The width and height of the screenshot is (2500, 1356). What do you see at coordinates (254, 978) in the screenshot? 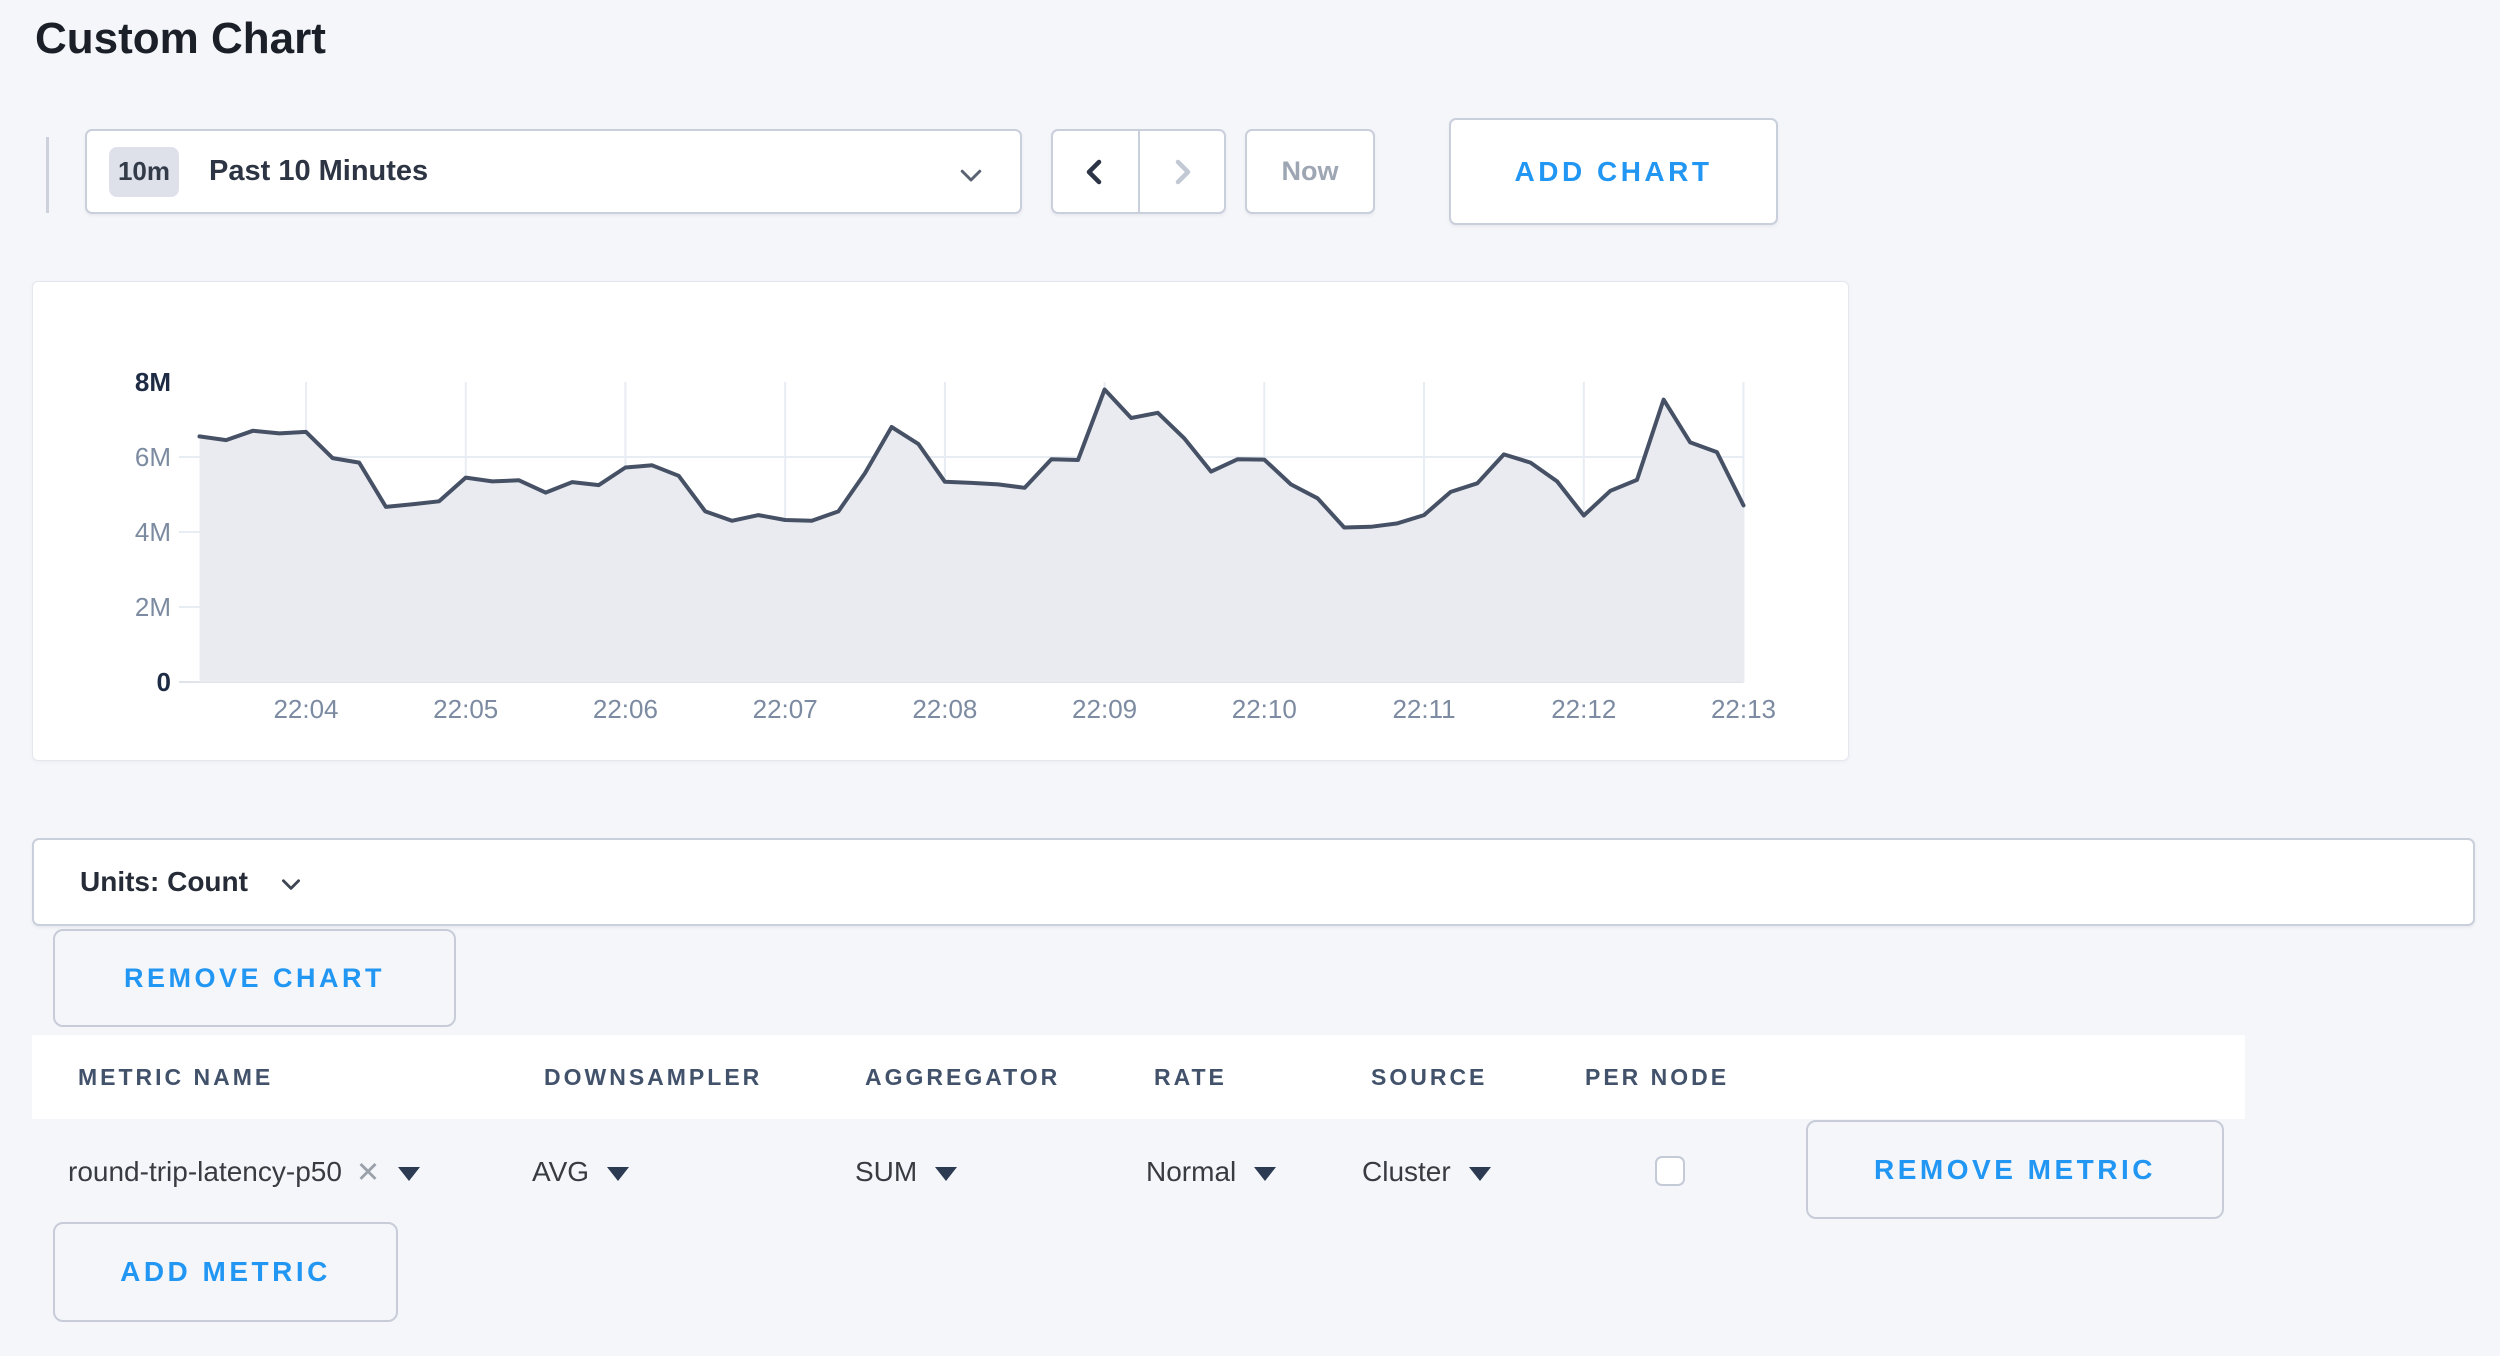
I see `remove-chart-button: REMOVE CHART` at bounding box center [254, 978].